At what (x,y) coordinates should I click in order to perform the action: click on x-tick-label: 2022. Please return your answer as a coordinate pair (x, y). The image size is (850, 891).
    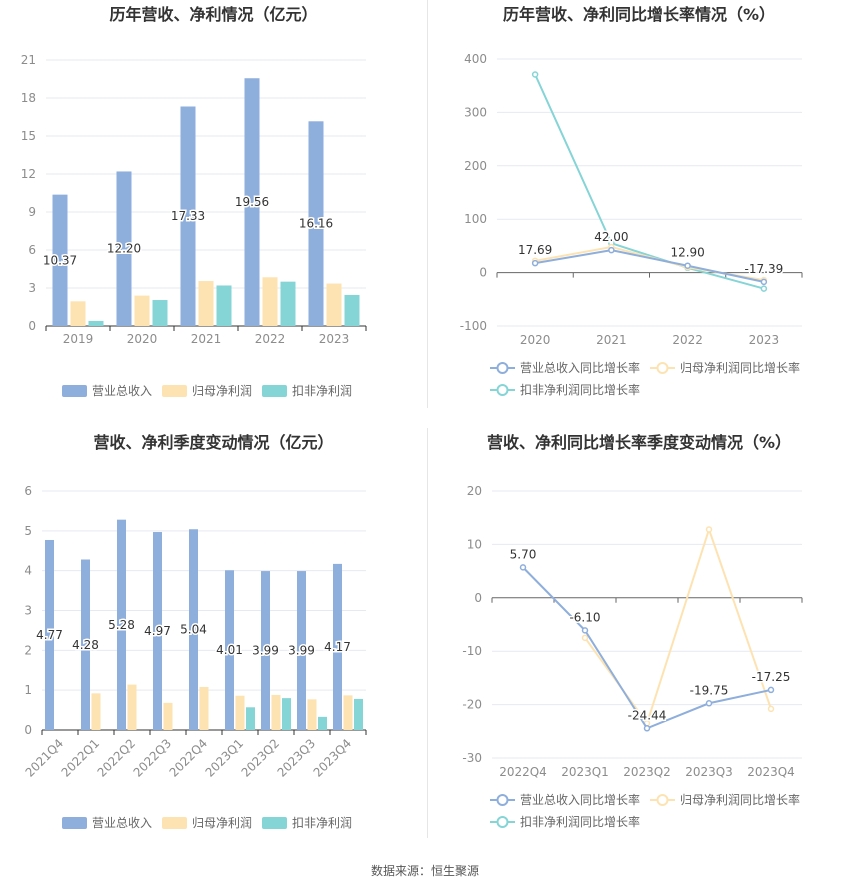
    Looking at the image, I should click on (270, 339).